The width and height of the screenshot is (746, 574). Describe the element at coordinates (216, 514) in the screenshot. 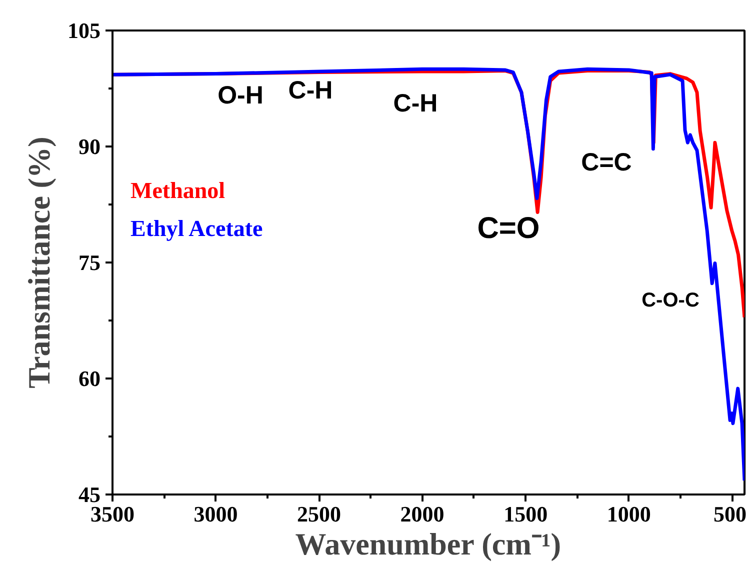

I see `x-tick-label: 3000` at that location.